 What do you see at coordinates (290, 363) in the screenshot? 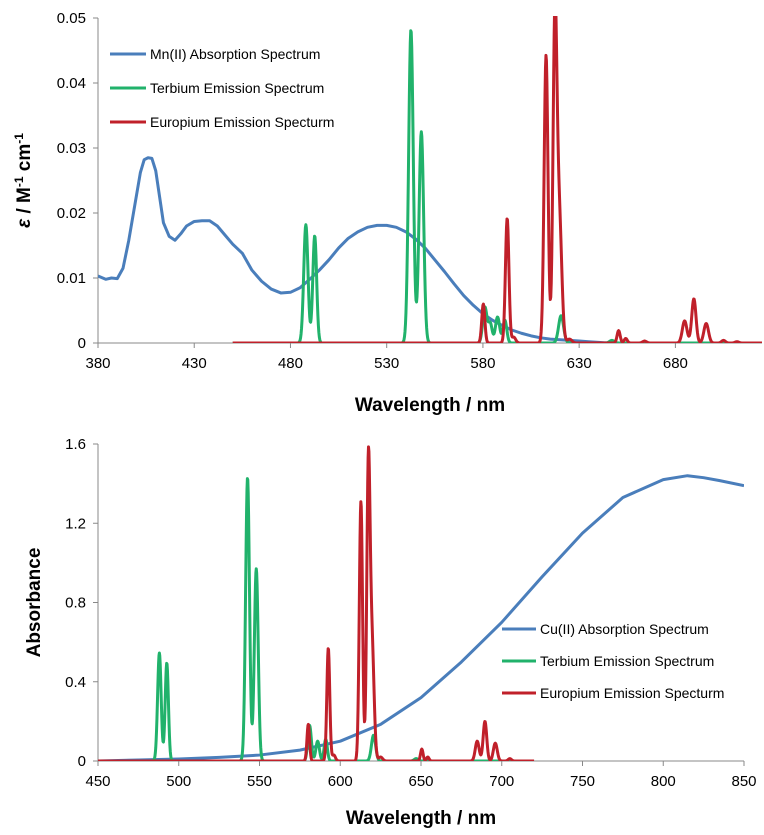
I see `x-tick-label: 480` at bounding box center [290, 363].